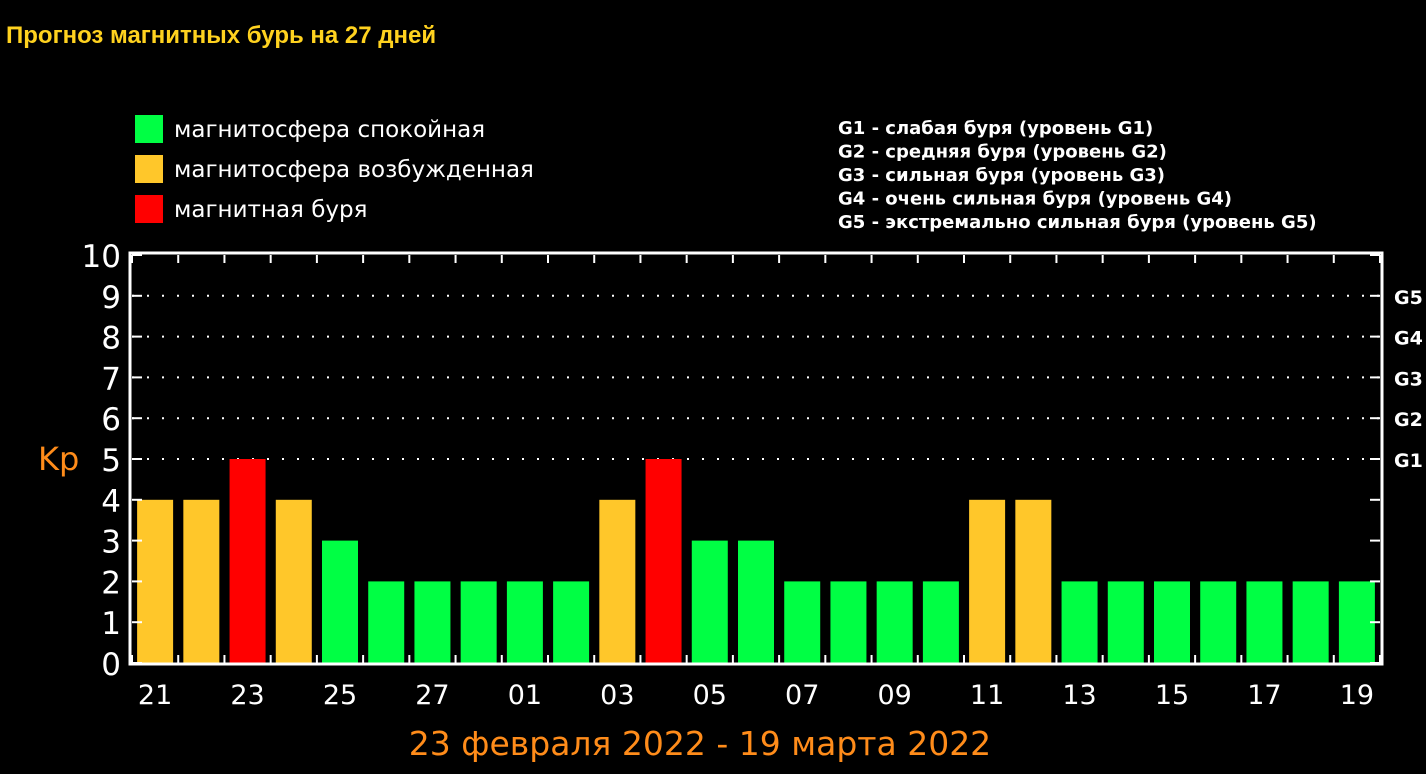 The height and width of the screenshot is (774, 1426). Describe the element at coordinates (111, 624) in the screenshot. I see `y-tick-label: 1` at that location.